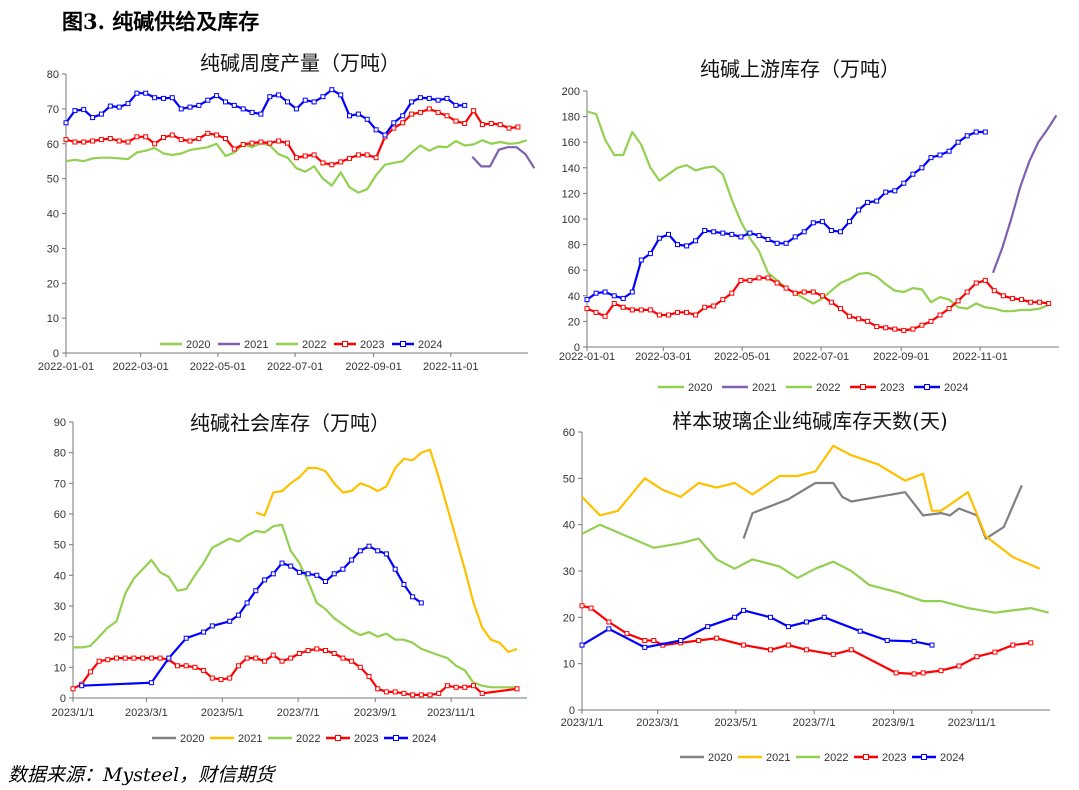 This screenshot has height=790, width=1079. Describe the element at coordinates (265, 112) in the screenshot. I see `series-line-2024` at that location.